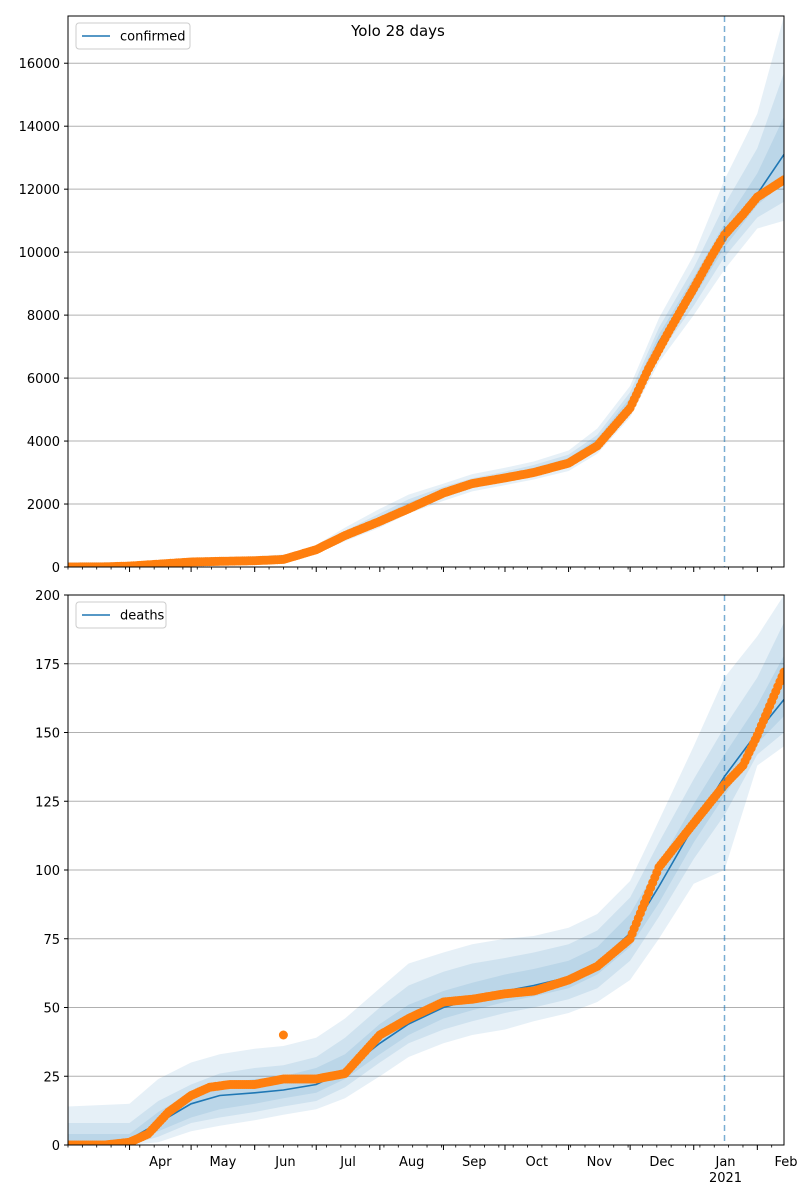 This screenshot has height=1200, width=800. Describe the element at coordinates (39, 253) in the screenshot. I see `y-tick-label: 10000` at that location.